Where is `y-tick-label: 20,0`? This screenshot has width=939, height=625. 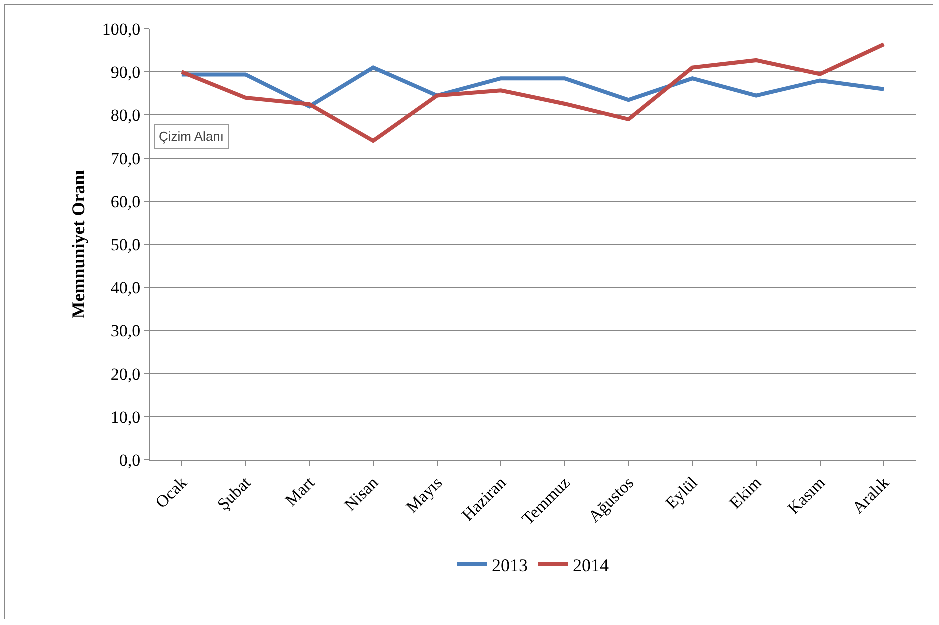 y-tick-label: 20,0 is located at coordinates (125, 374).